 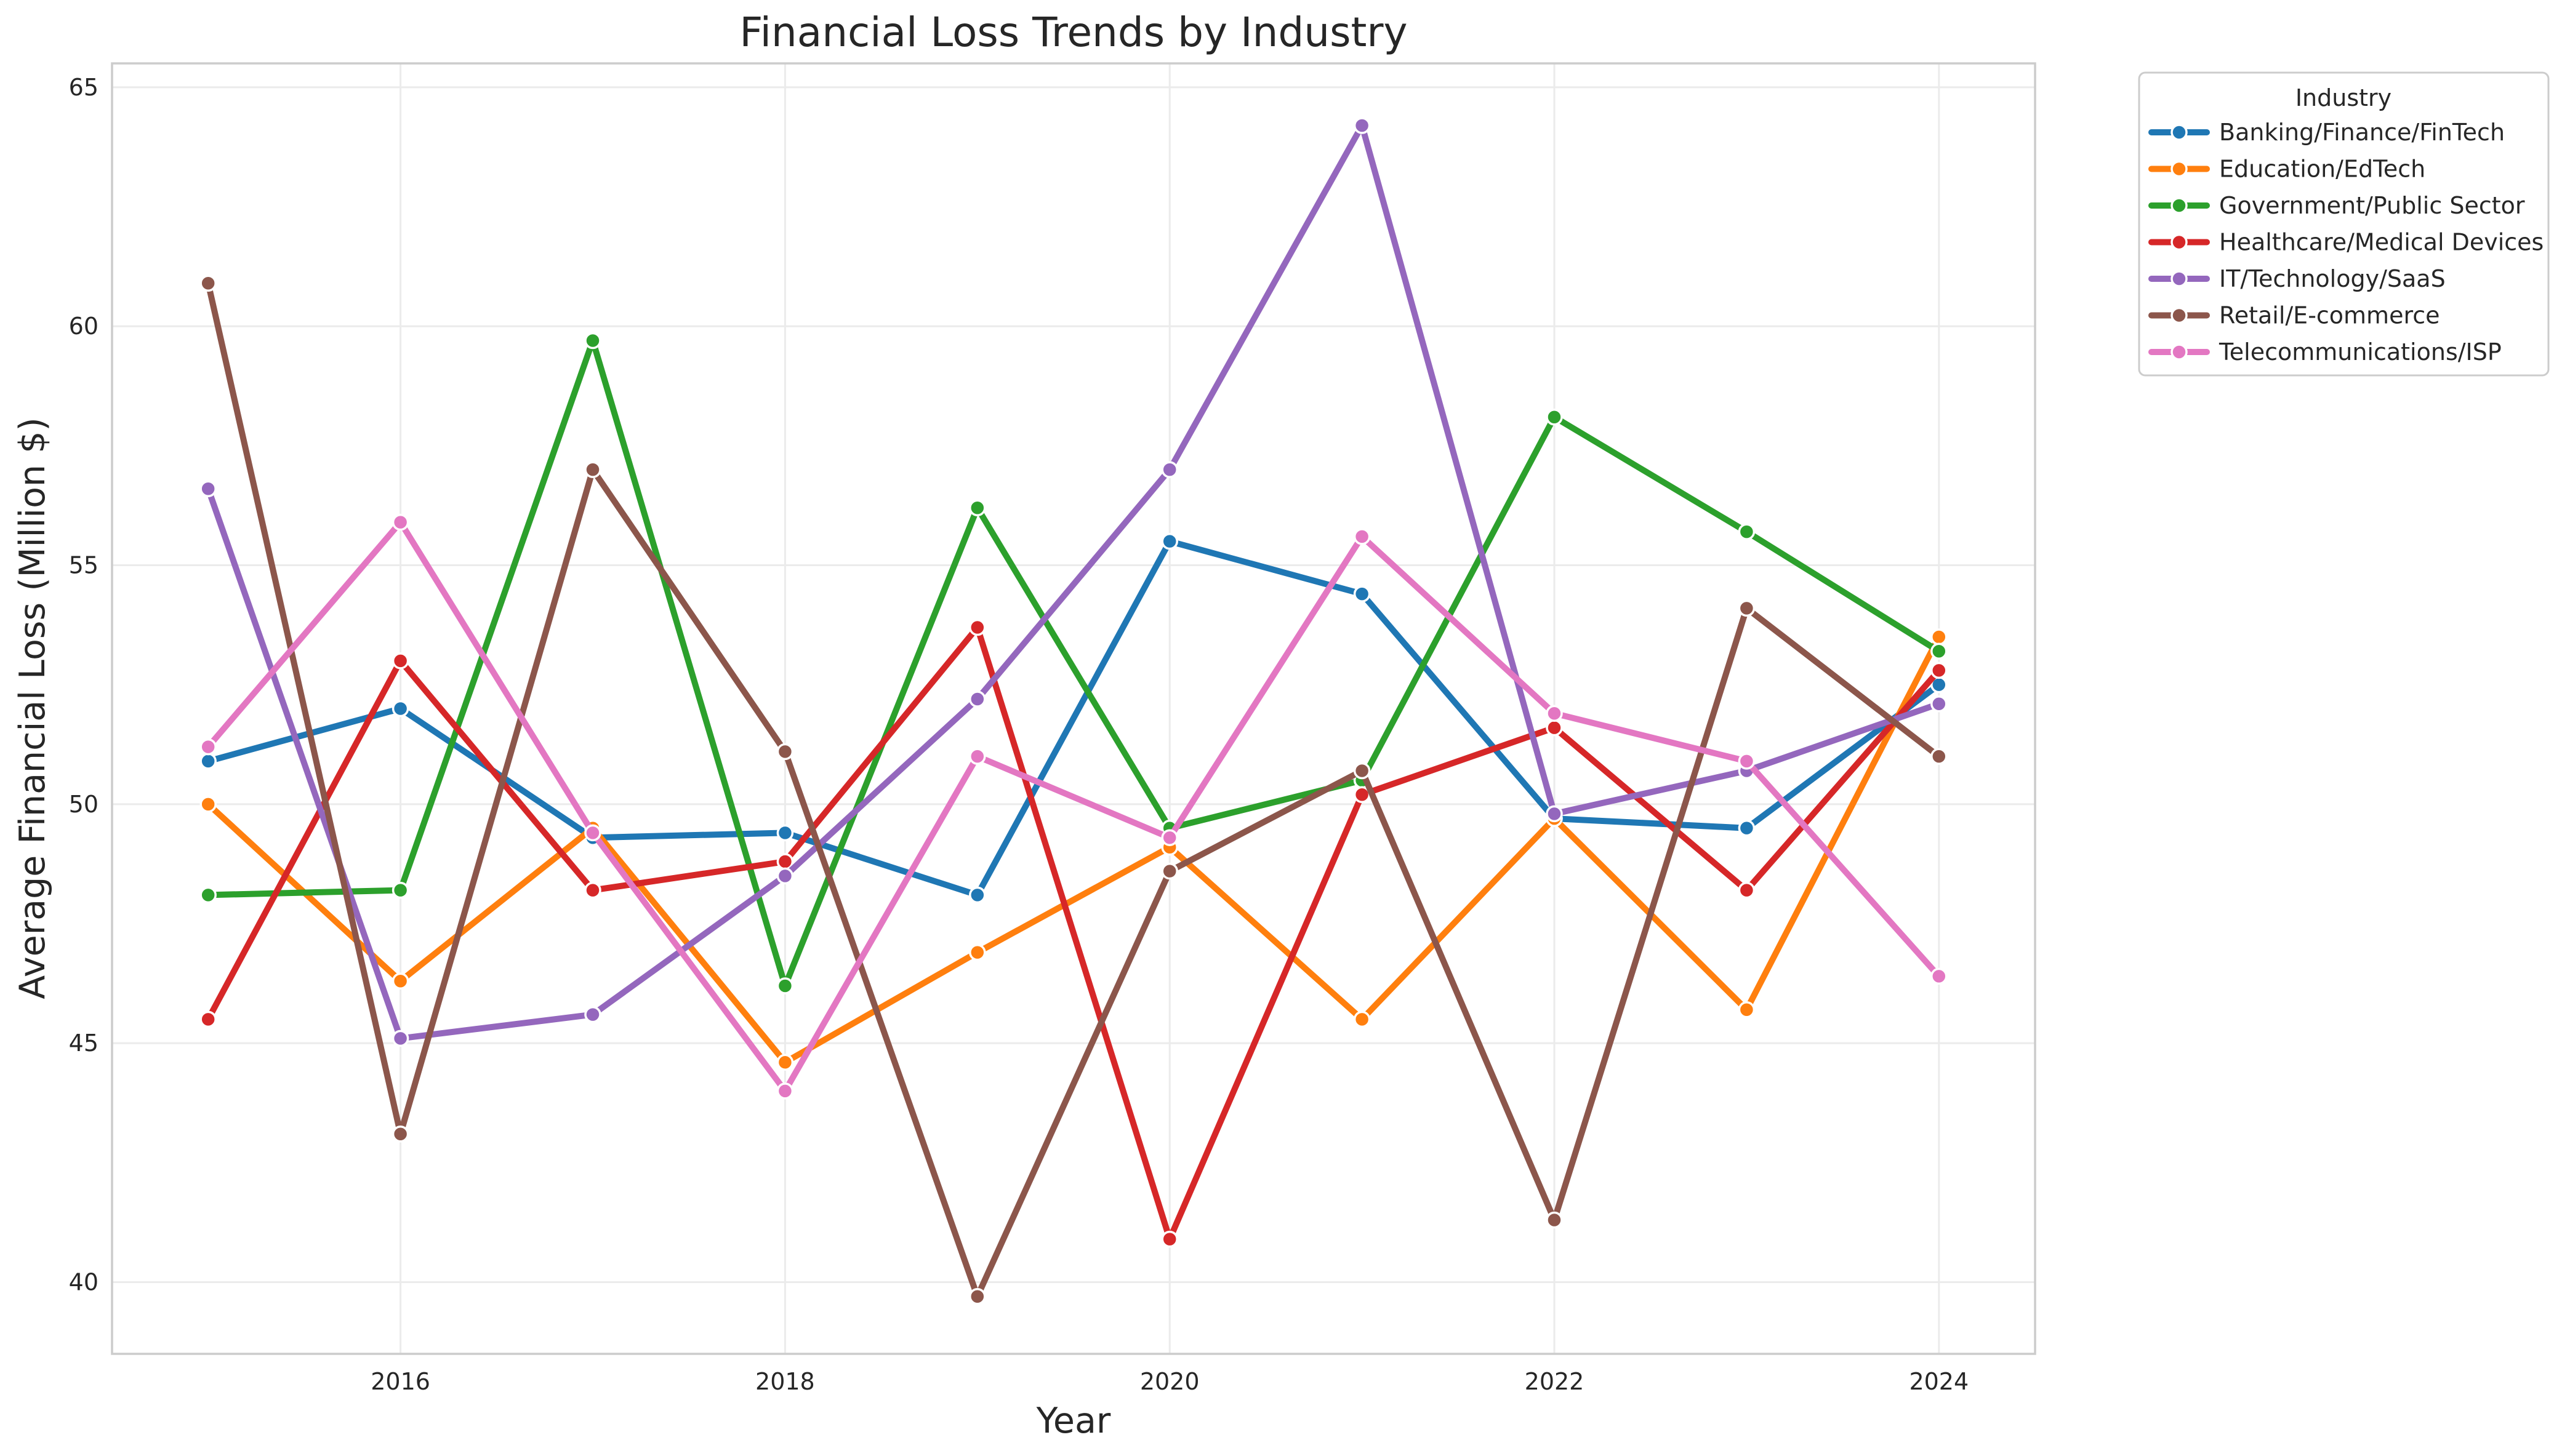 What do you see at coordinates (1554, 1381) in the screenshot?
I see `x-tick-label: 2022` at bounding box center [1554, 1381].